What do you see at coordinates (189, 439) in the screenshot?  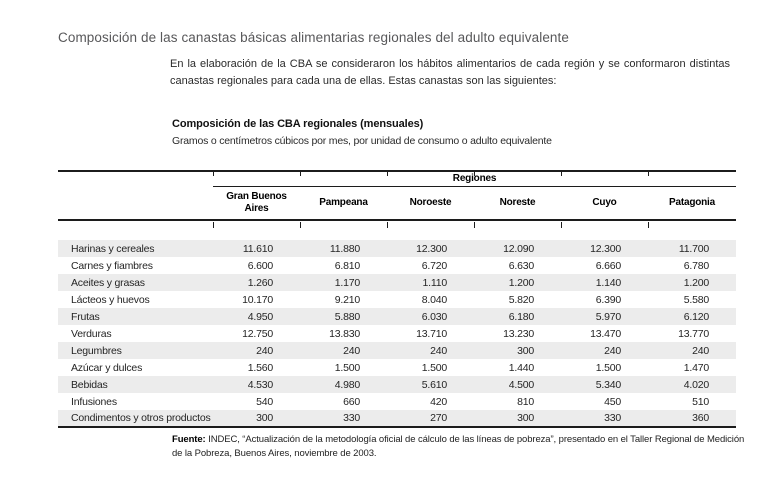 I see `source-label: Fuente:` at bounding box center [189, 439].